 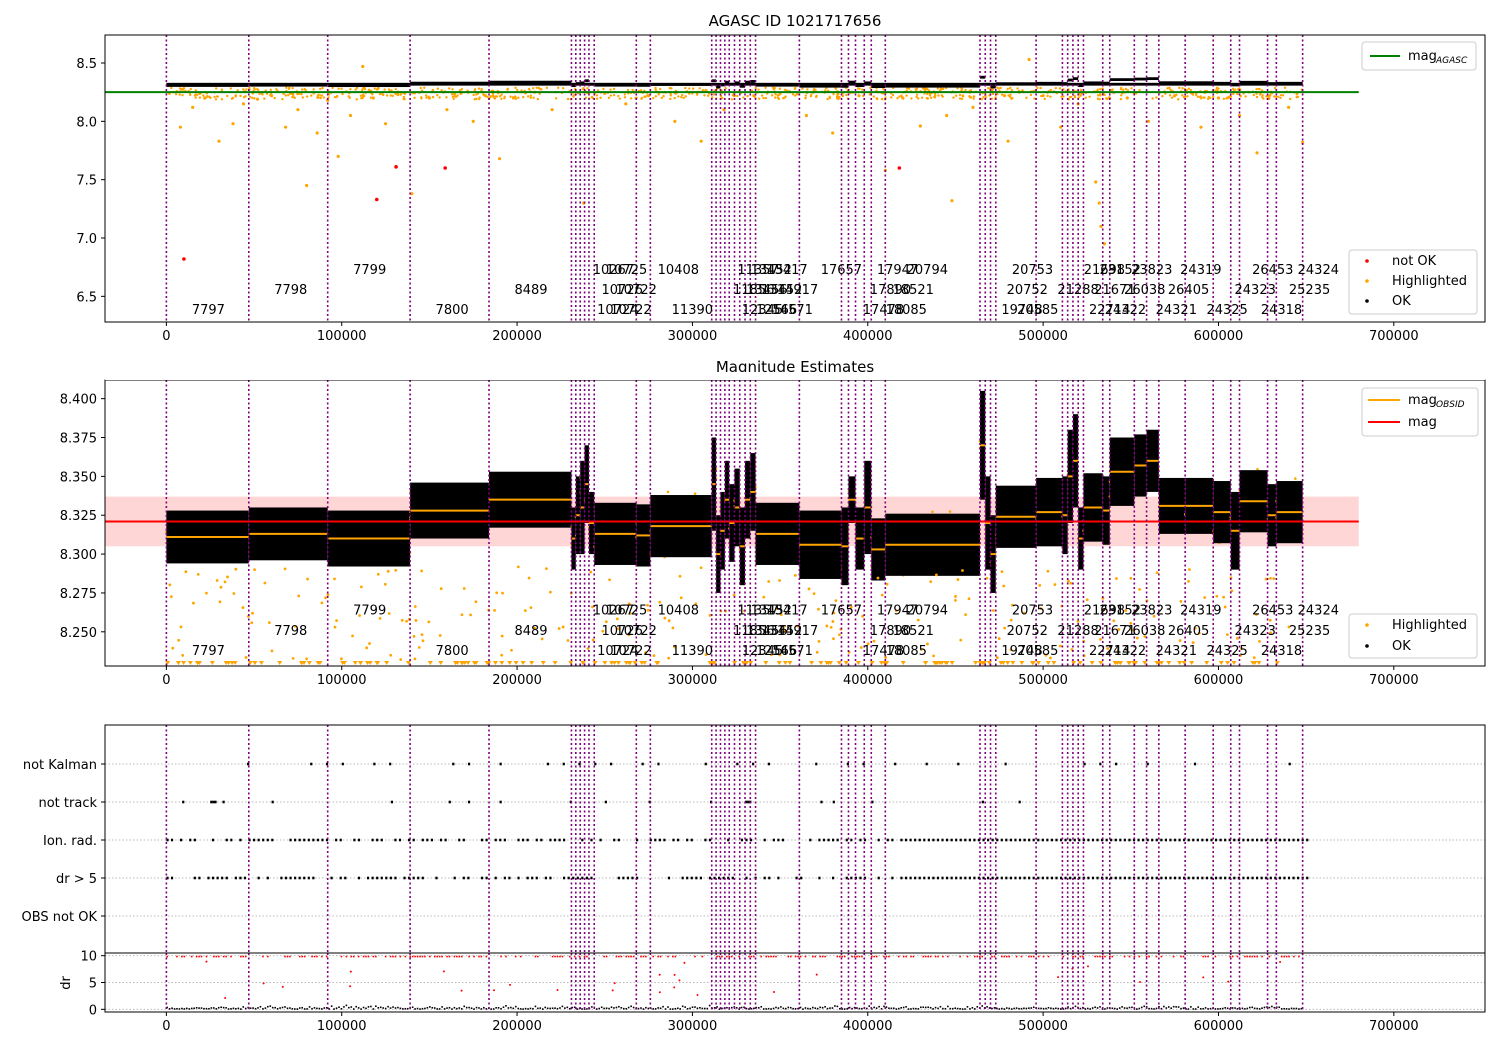 I want to click on obsid-label: 7797, so click(x=208, y=310).